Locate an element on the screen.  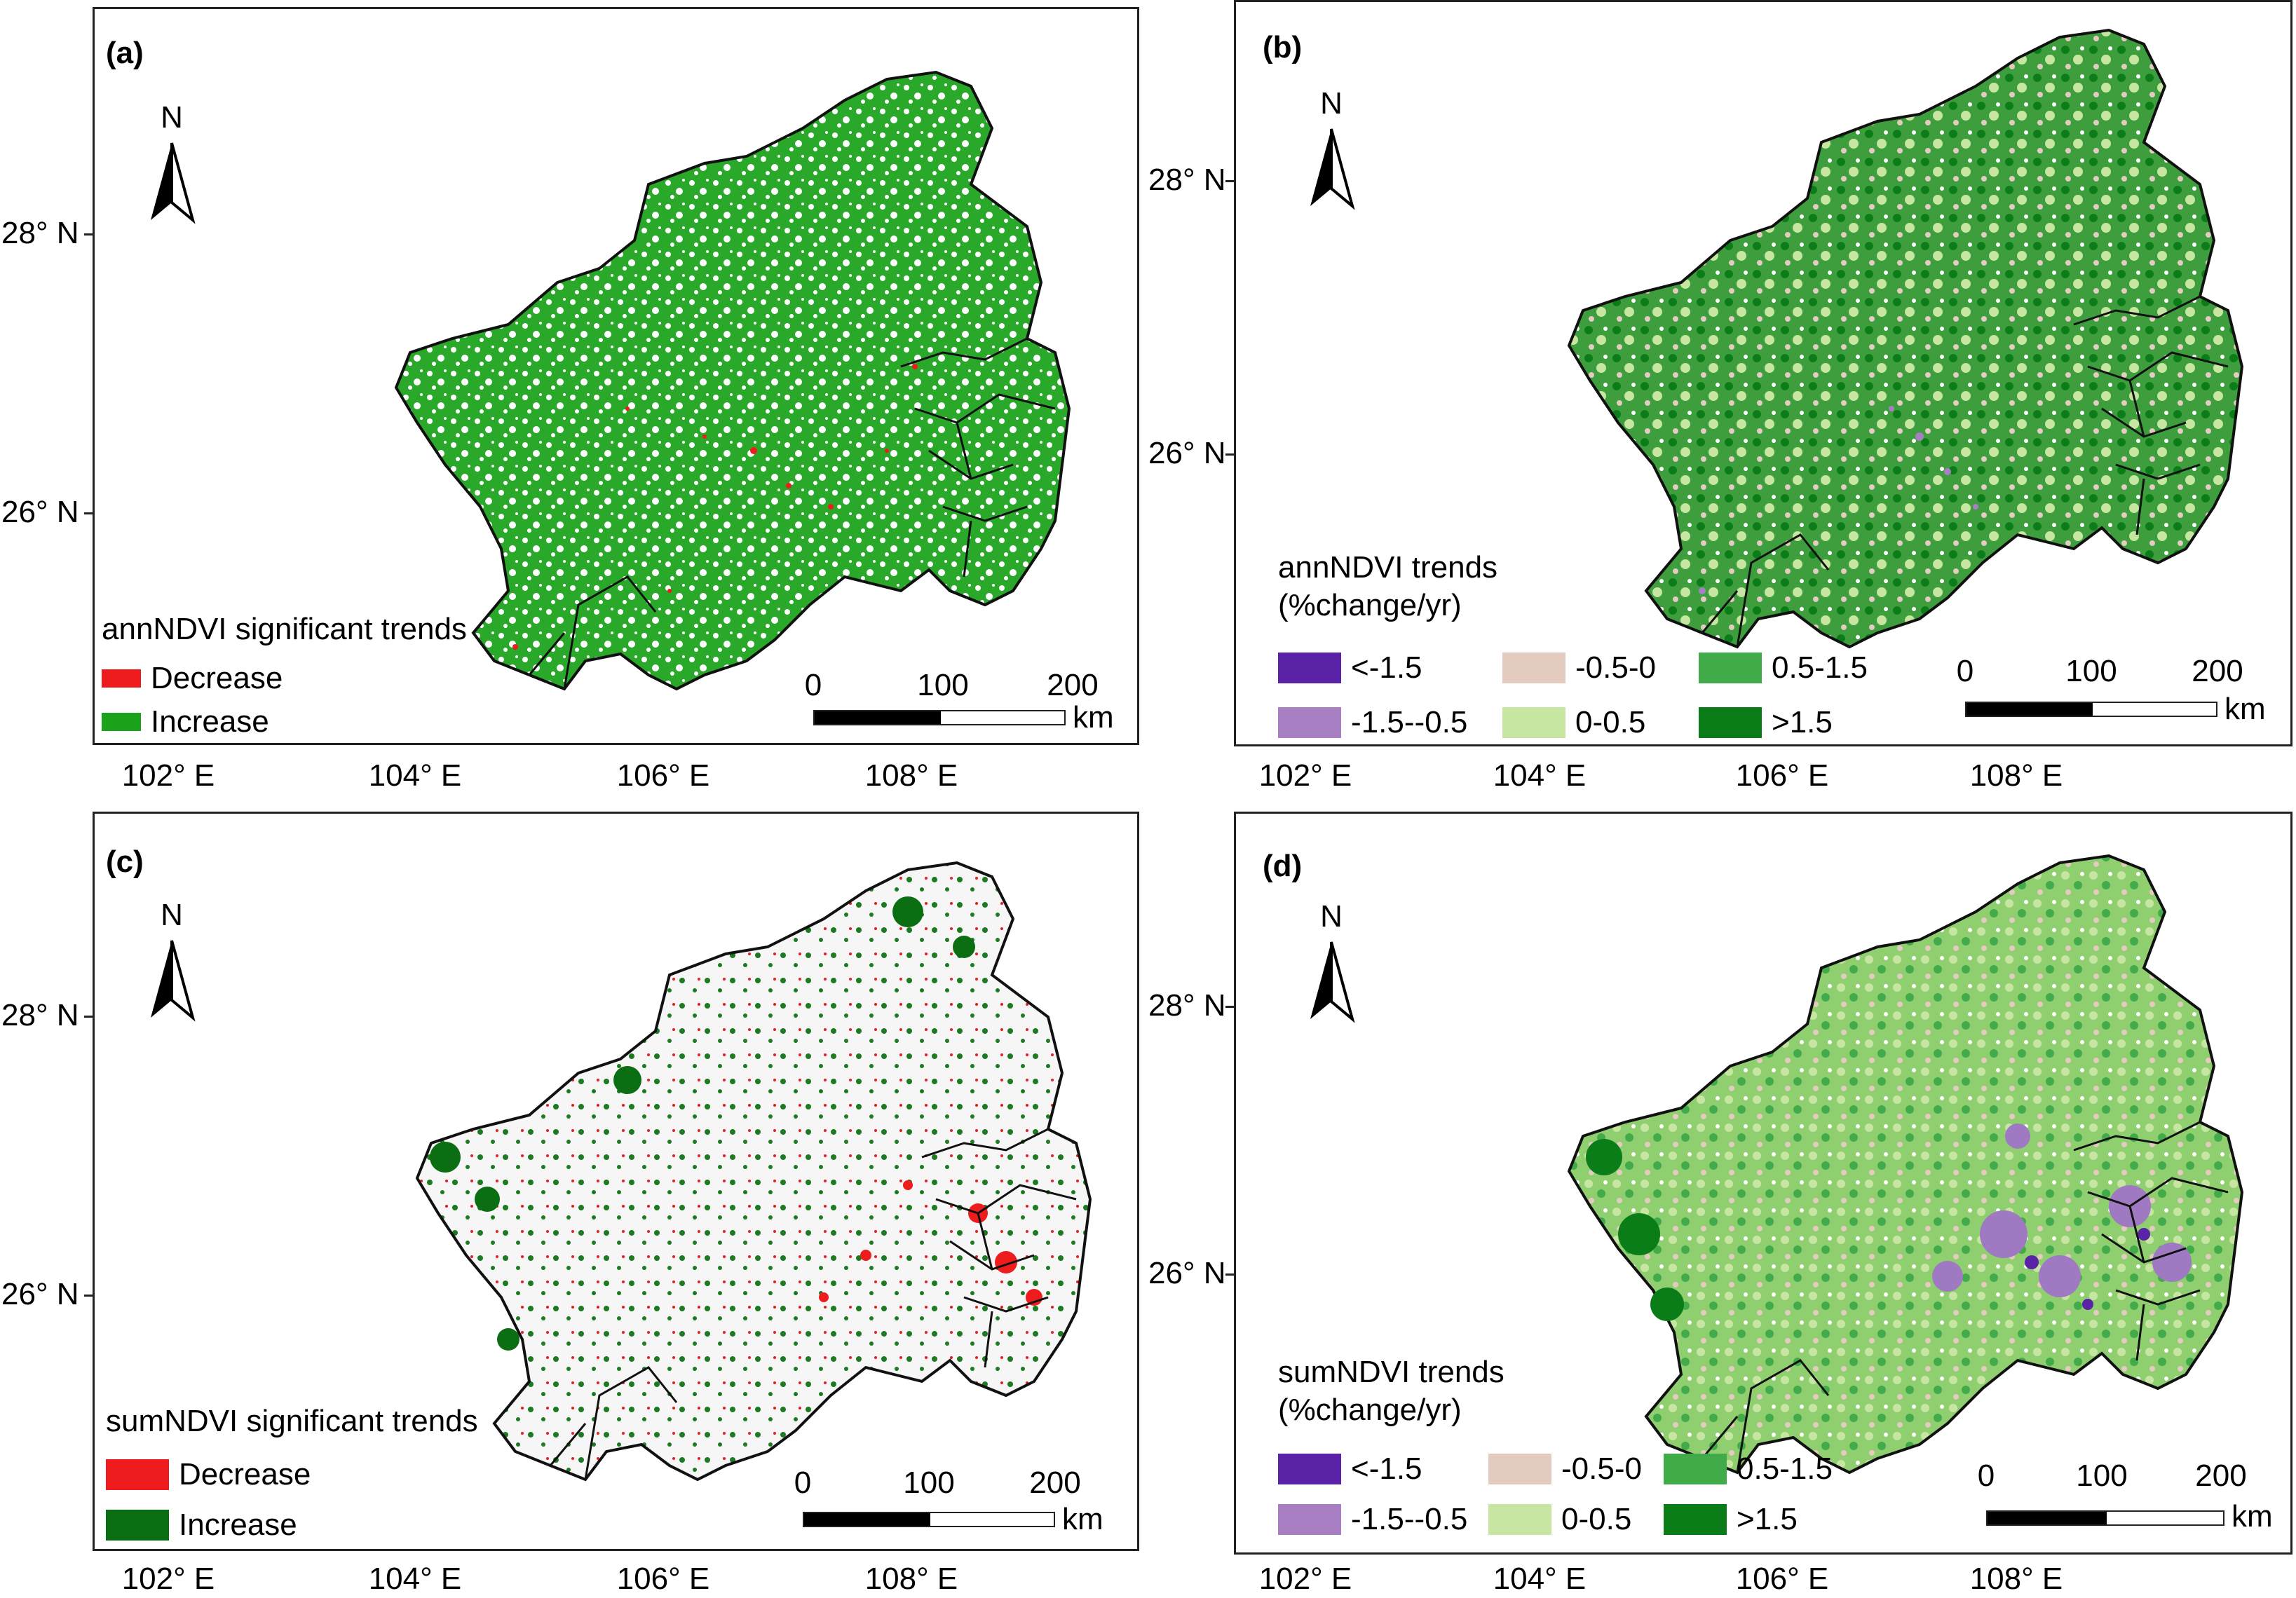
legend-title: annNDVI significant trends is located at coordinates (285, 629).